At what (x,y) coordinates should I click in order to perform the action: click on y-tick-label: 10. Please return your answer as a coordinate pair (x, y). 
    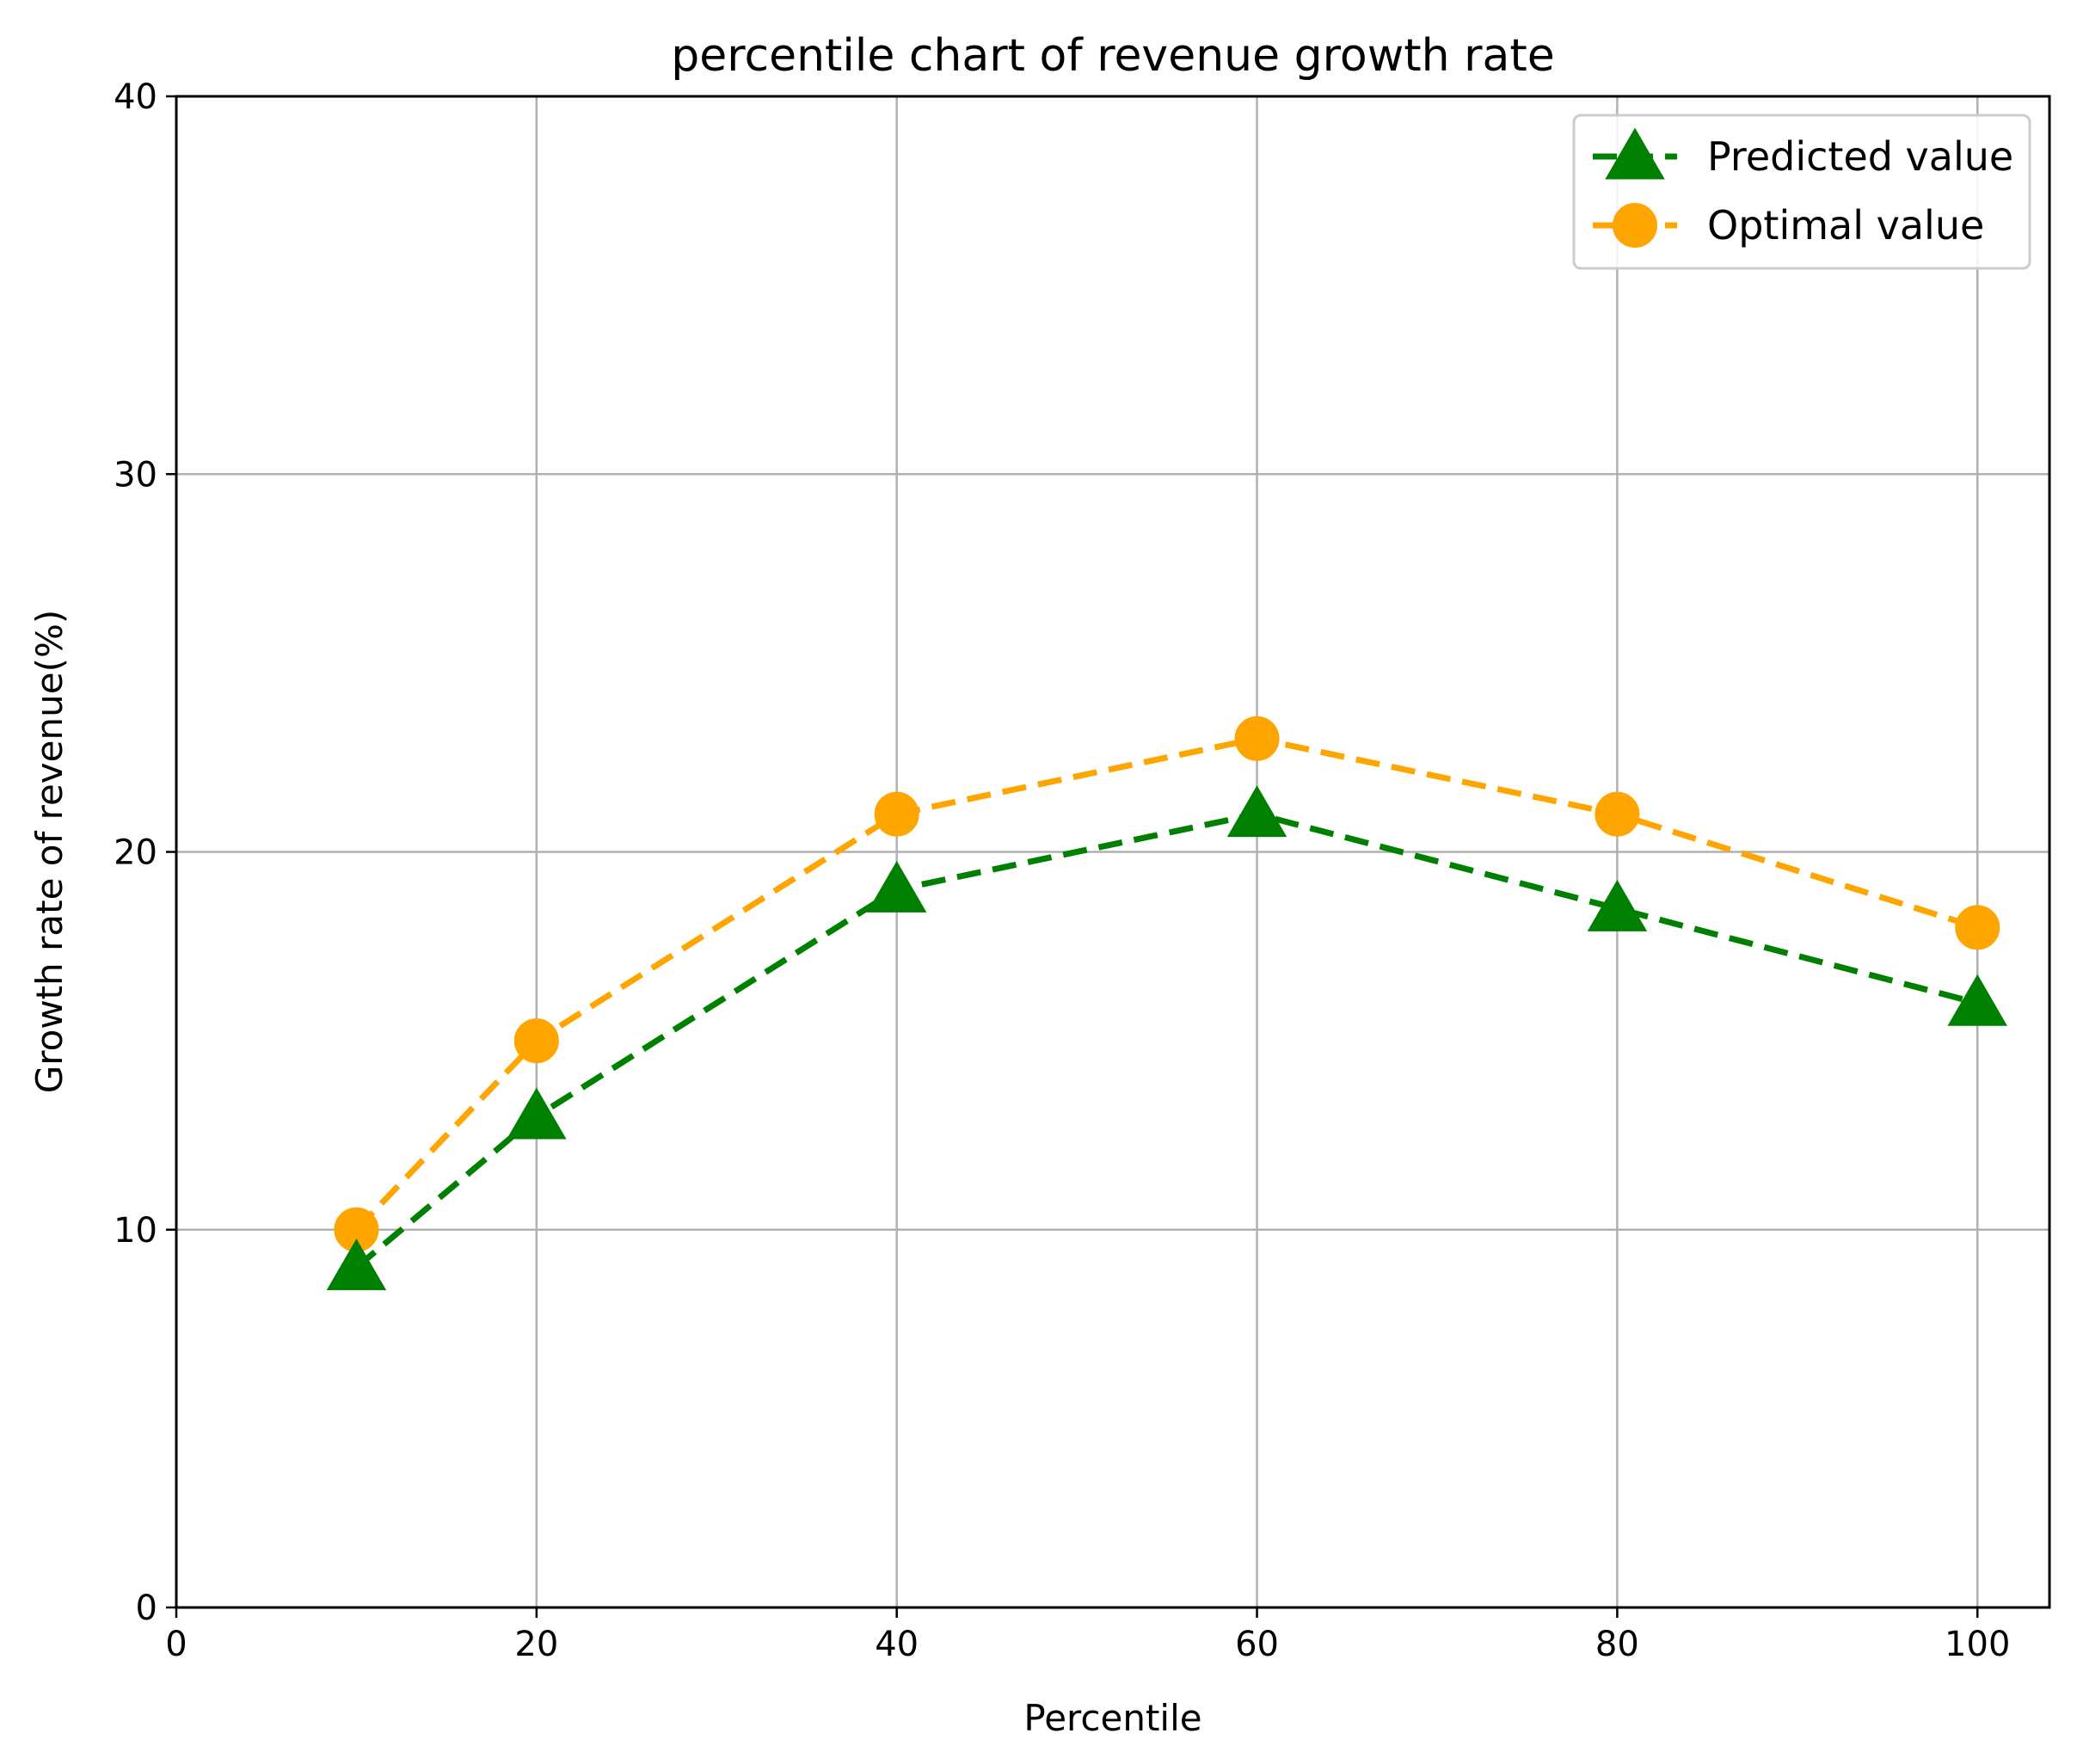
    Looking at the image, I should click on (136, 1231).